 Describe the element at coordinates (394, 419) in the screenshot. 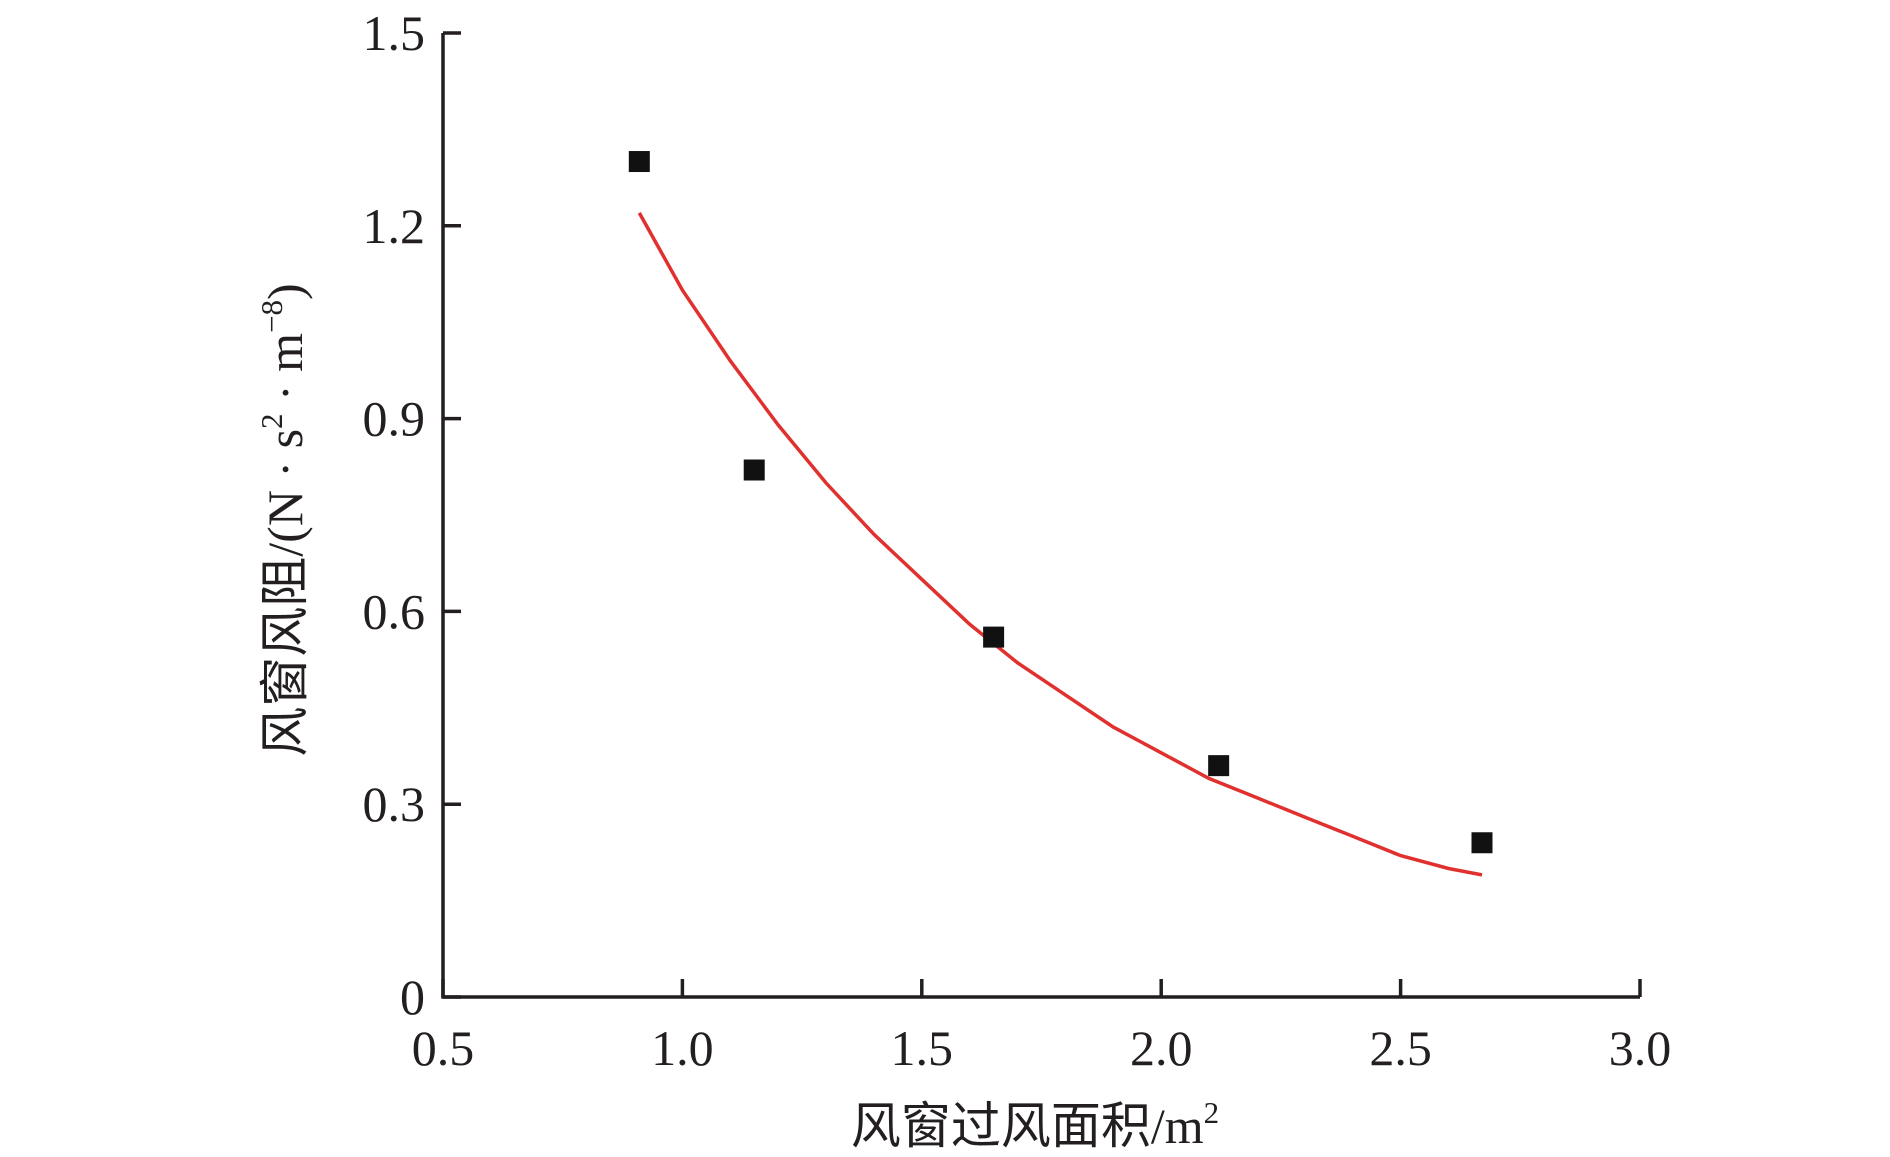

I see `y-tick-label: 0.9` at that location.